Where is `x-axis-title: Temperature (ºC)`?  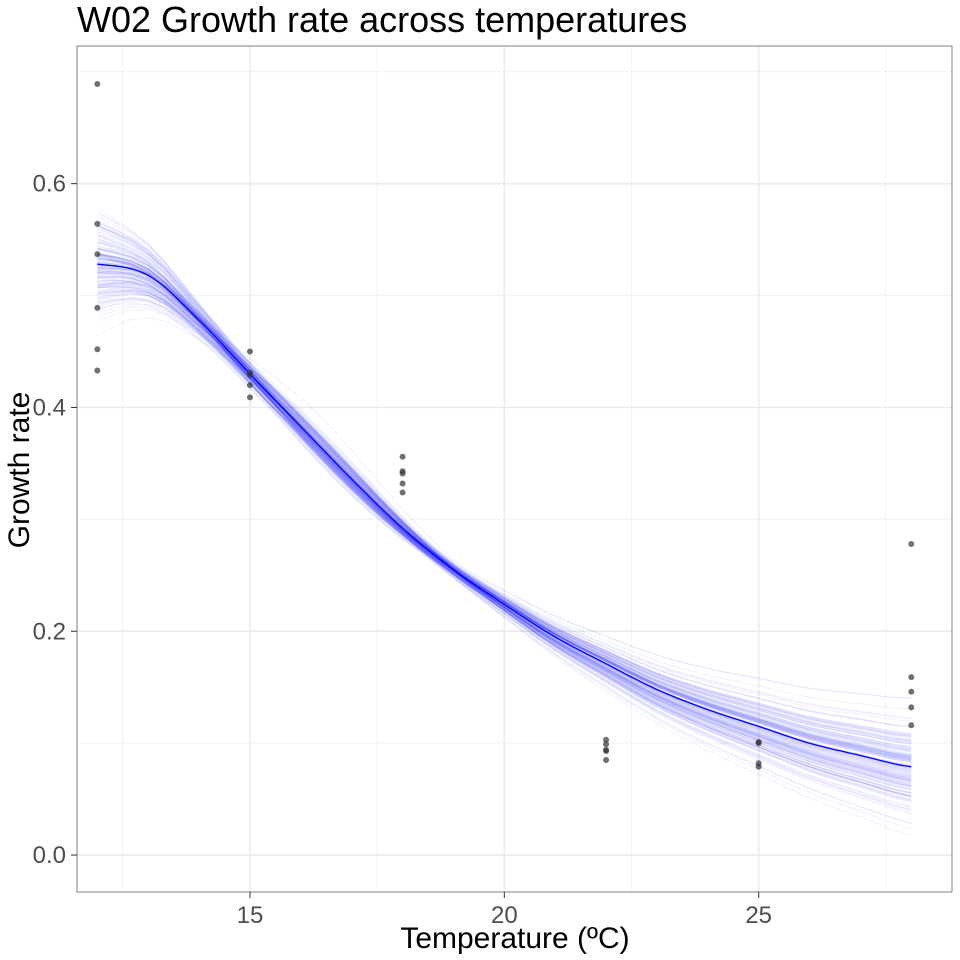 x-axis-title: Temperature (ºC) is located at coordinates (514, 938).